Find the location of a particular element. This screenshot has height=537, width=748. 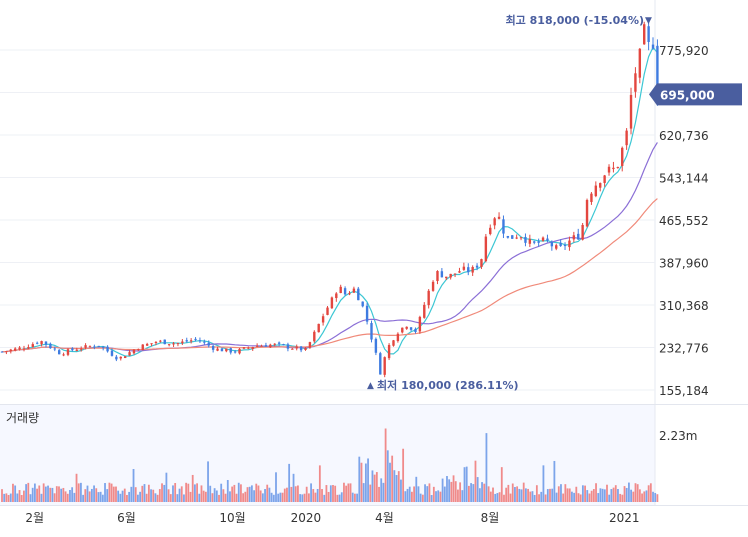

volume-tick-label: 2.23m is located at coordinates (678, 436).